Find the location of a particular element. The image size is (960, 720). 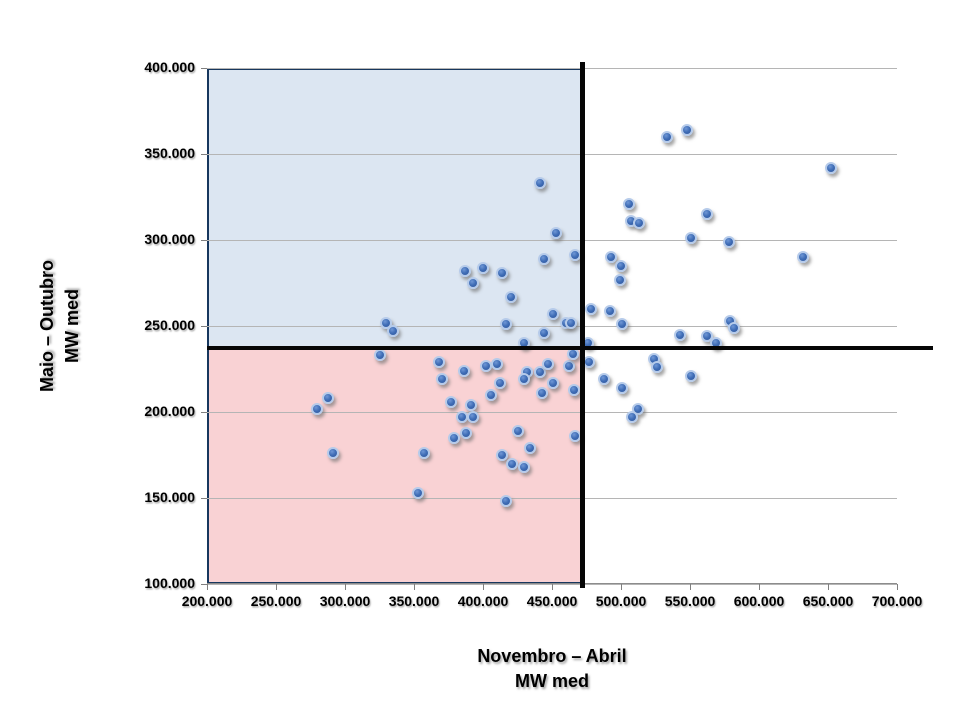

y-tick-label: 300.000 is located at coordinates (169, 239).